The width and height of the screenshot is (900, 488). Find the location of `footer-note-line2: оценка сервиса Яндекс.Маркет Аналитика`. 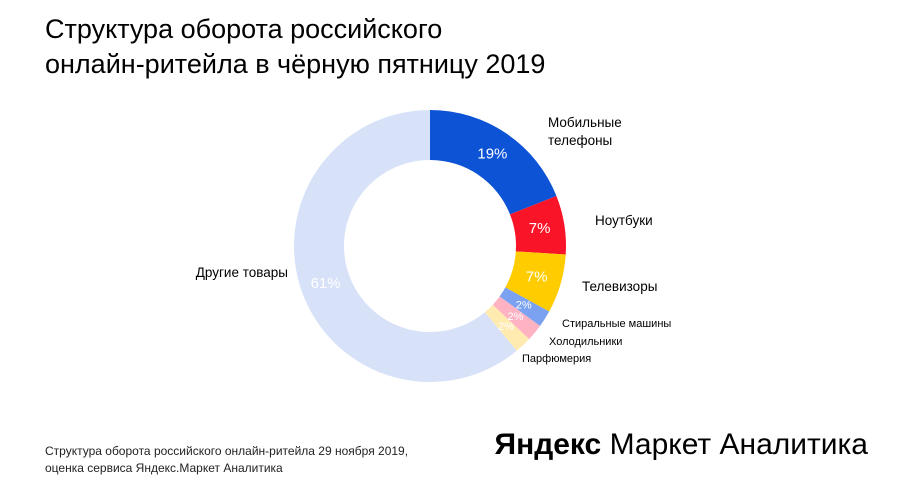

footer-note-line2: оценка сервиса Яндекс.Маркет Аналитика is located at coordinates (164, 467).